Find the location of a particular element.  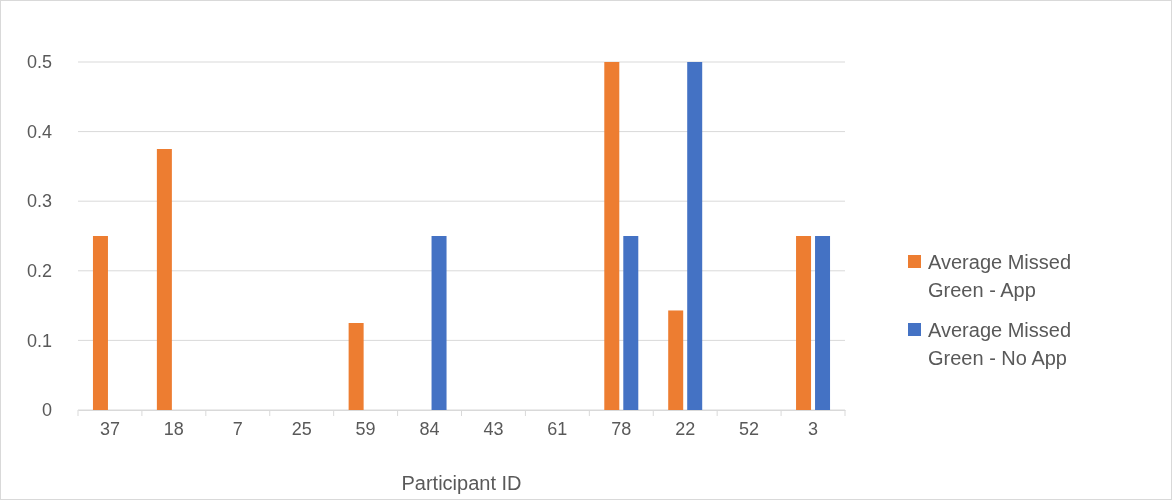

y-tick-label: 0.4 is located at coordinates (39, 131).